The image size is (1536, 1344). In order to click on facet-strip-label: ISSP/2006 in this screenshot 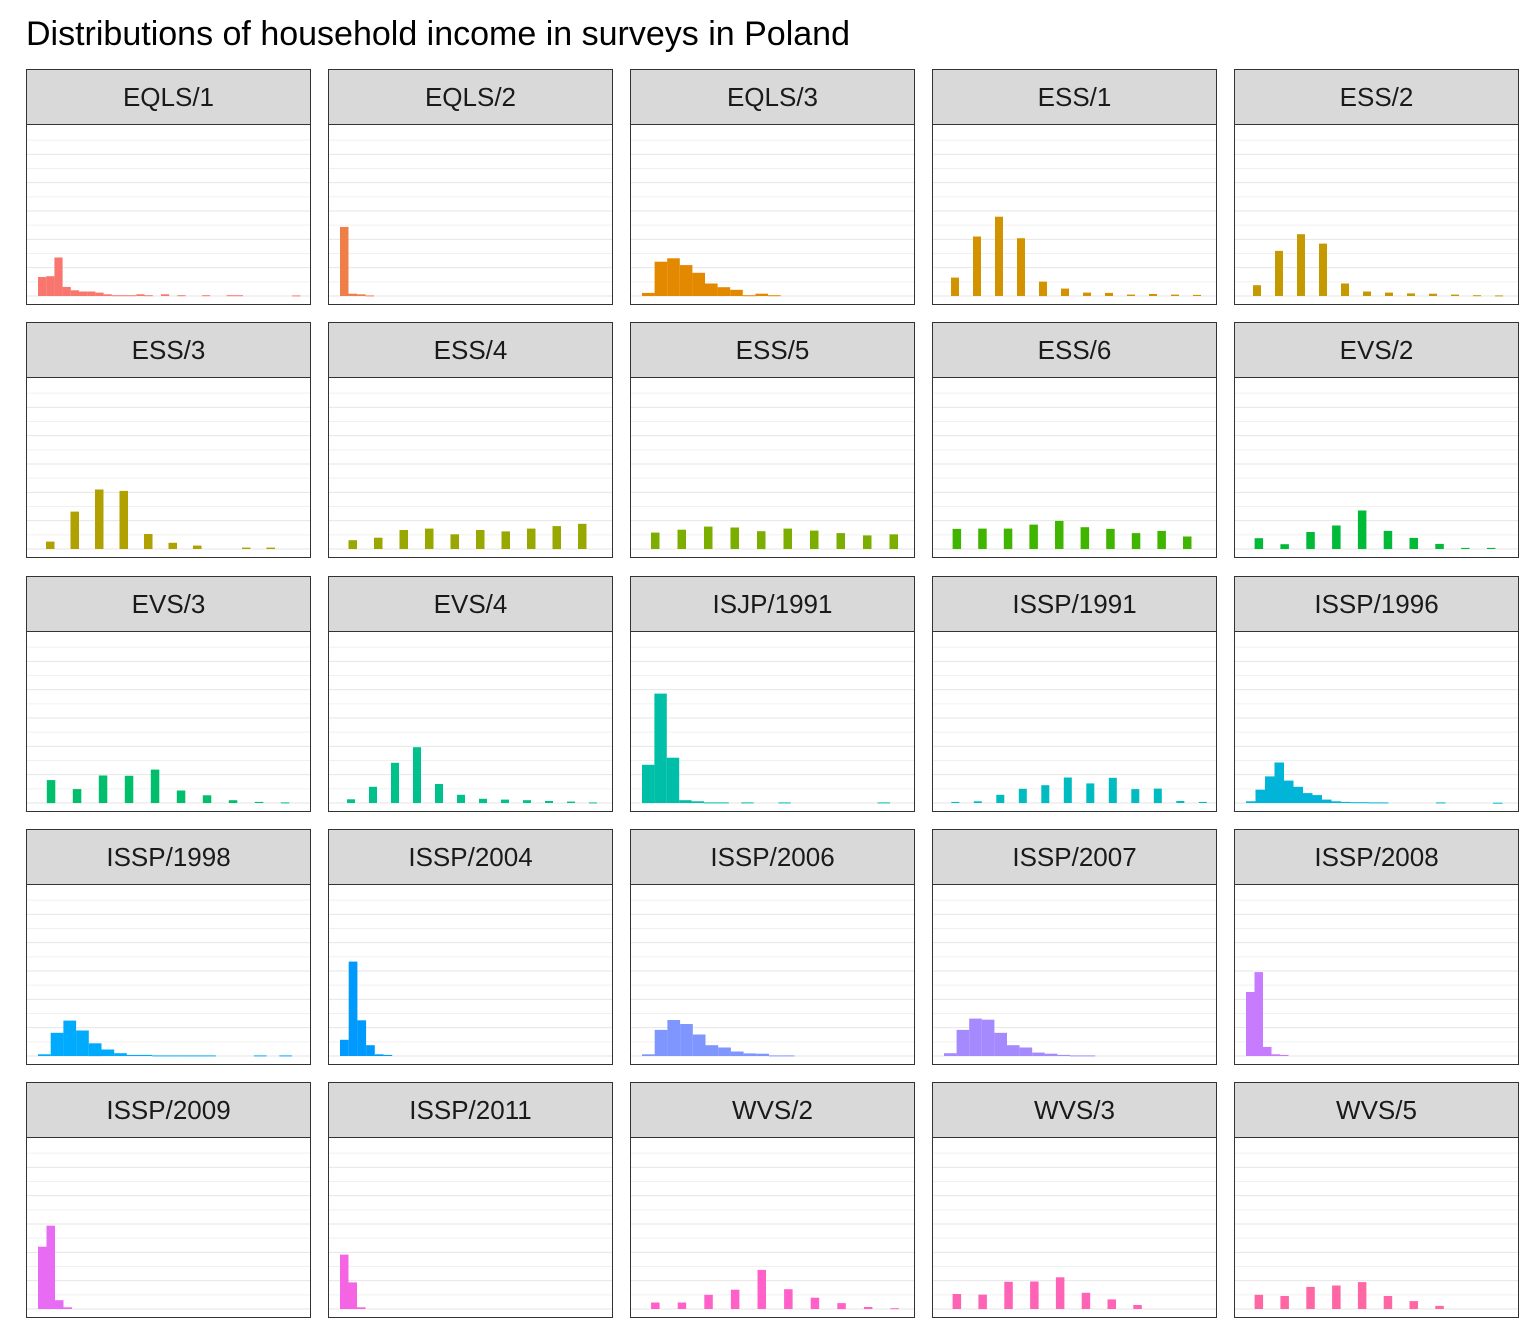, I will do `click(772, 857)`.